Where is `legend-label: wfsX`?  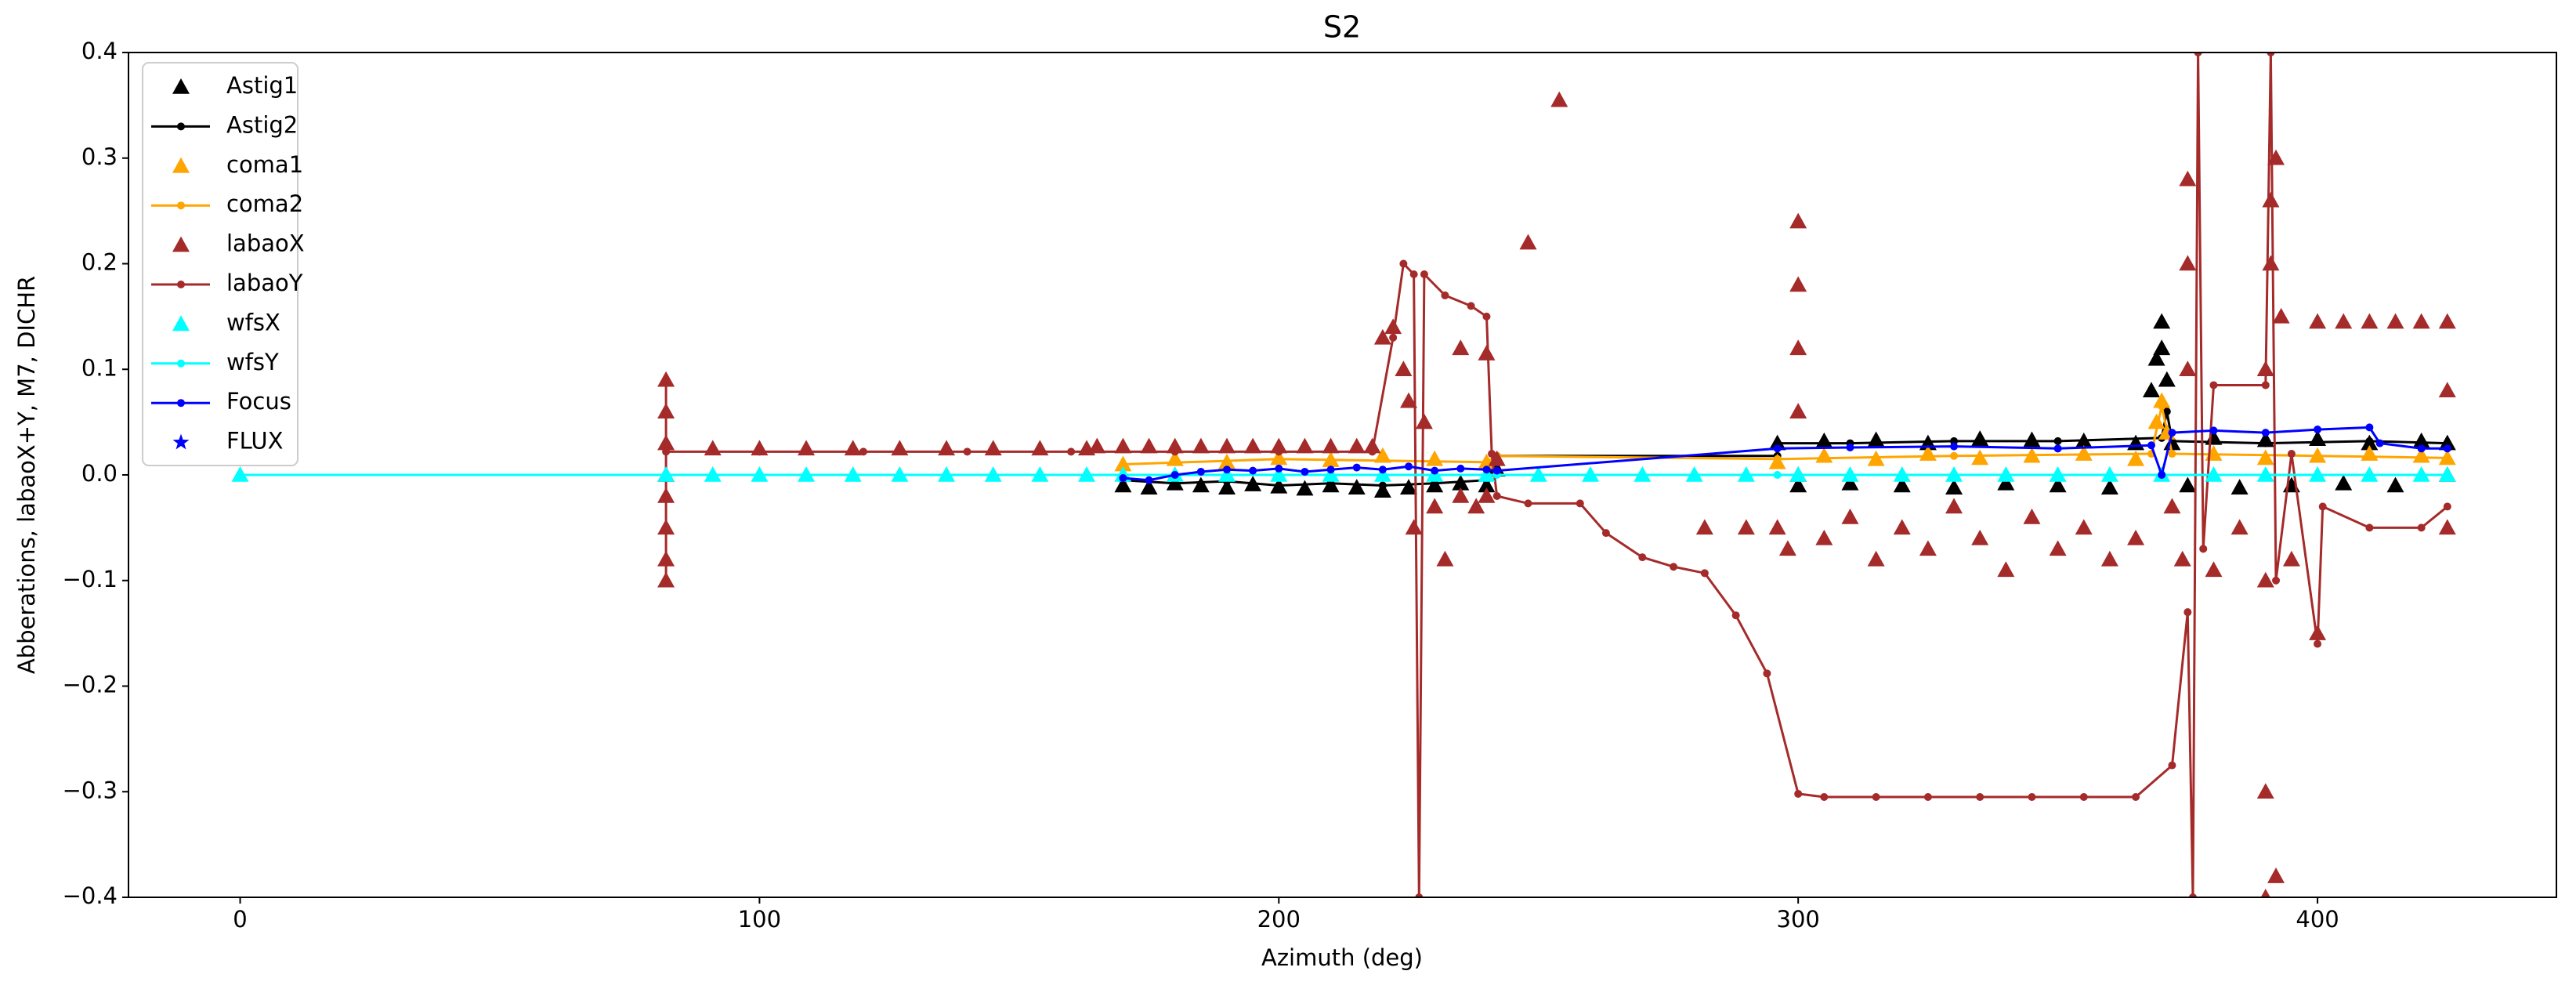
legend-label: wfsX is located at coordinates (253, 322).